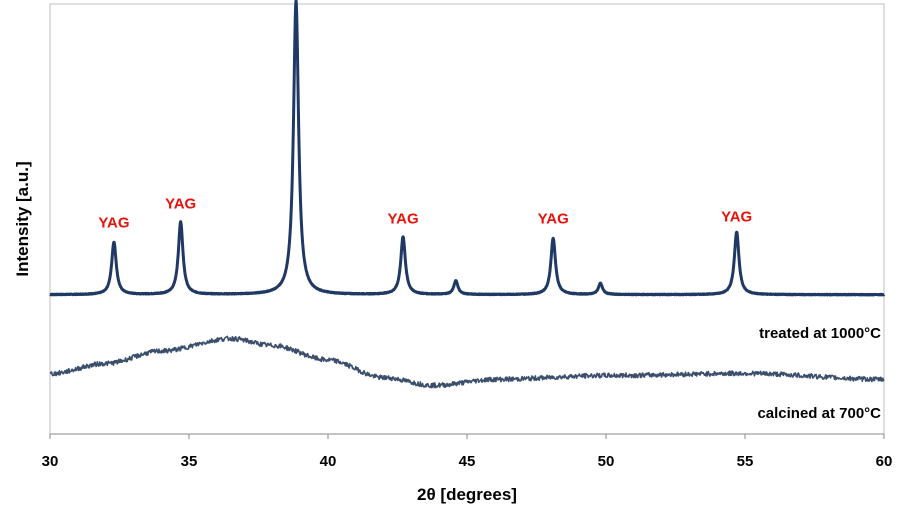 The width and height of the screenshot is (913, 513). I want to click on x-tick-label-50: 50, so click(606, 461).